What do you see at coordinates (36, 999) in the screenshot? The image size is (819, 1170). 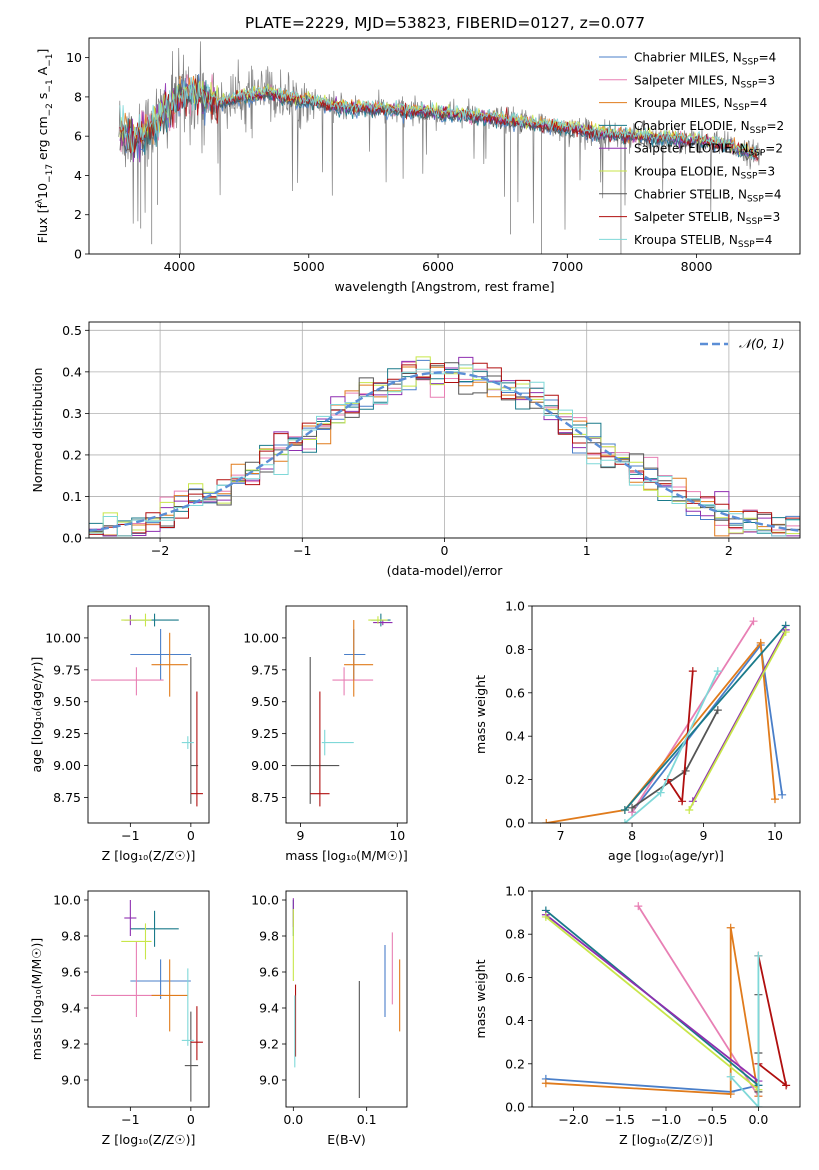 I see `y-axis-label: mass [log₁₀(M/M☉)]` at bounding box center [36, 999].